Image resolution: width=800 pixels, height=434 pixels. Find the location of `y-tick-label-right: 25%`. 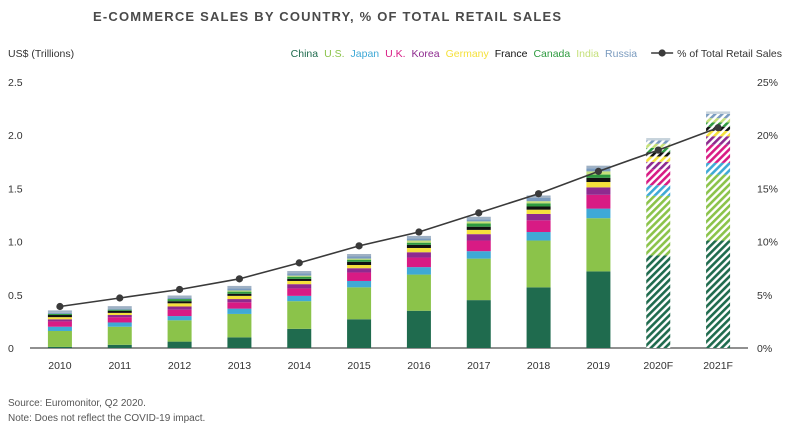

y-tick-label-right: 25% is located at coordinates (767, 83).